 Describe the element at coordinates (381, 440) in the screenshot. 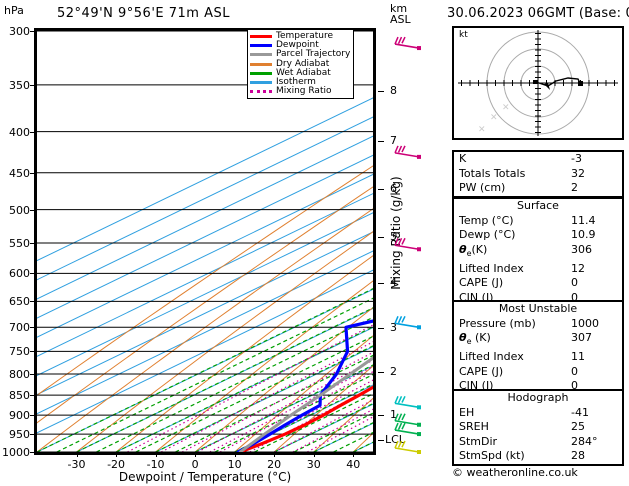

I see `lcl-tick-mark` at that location.